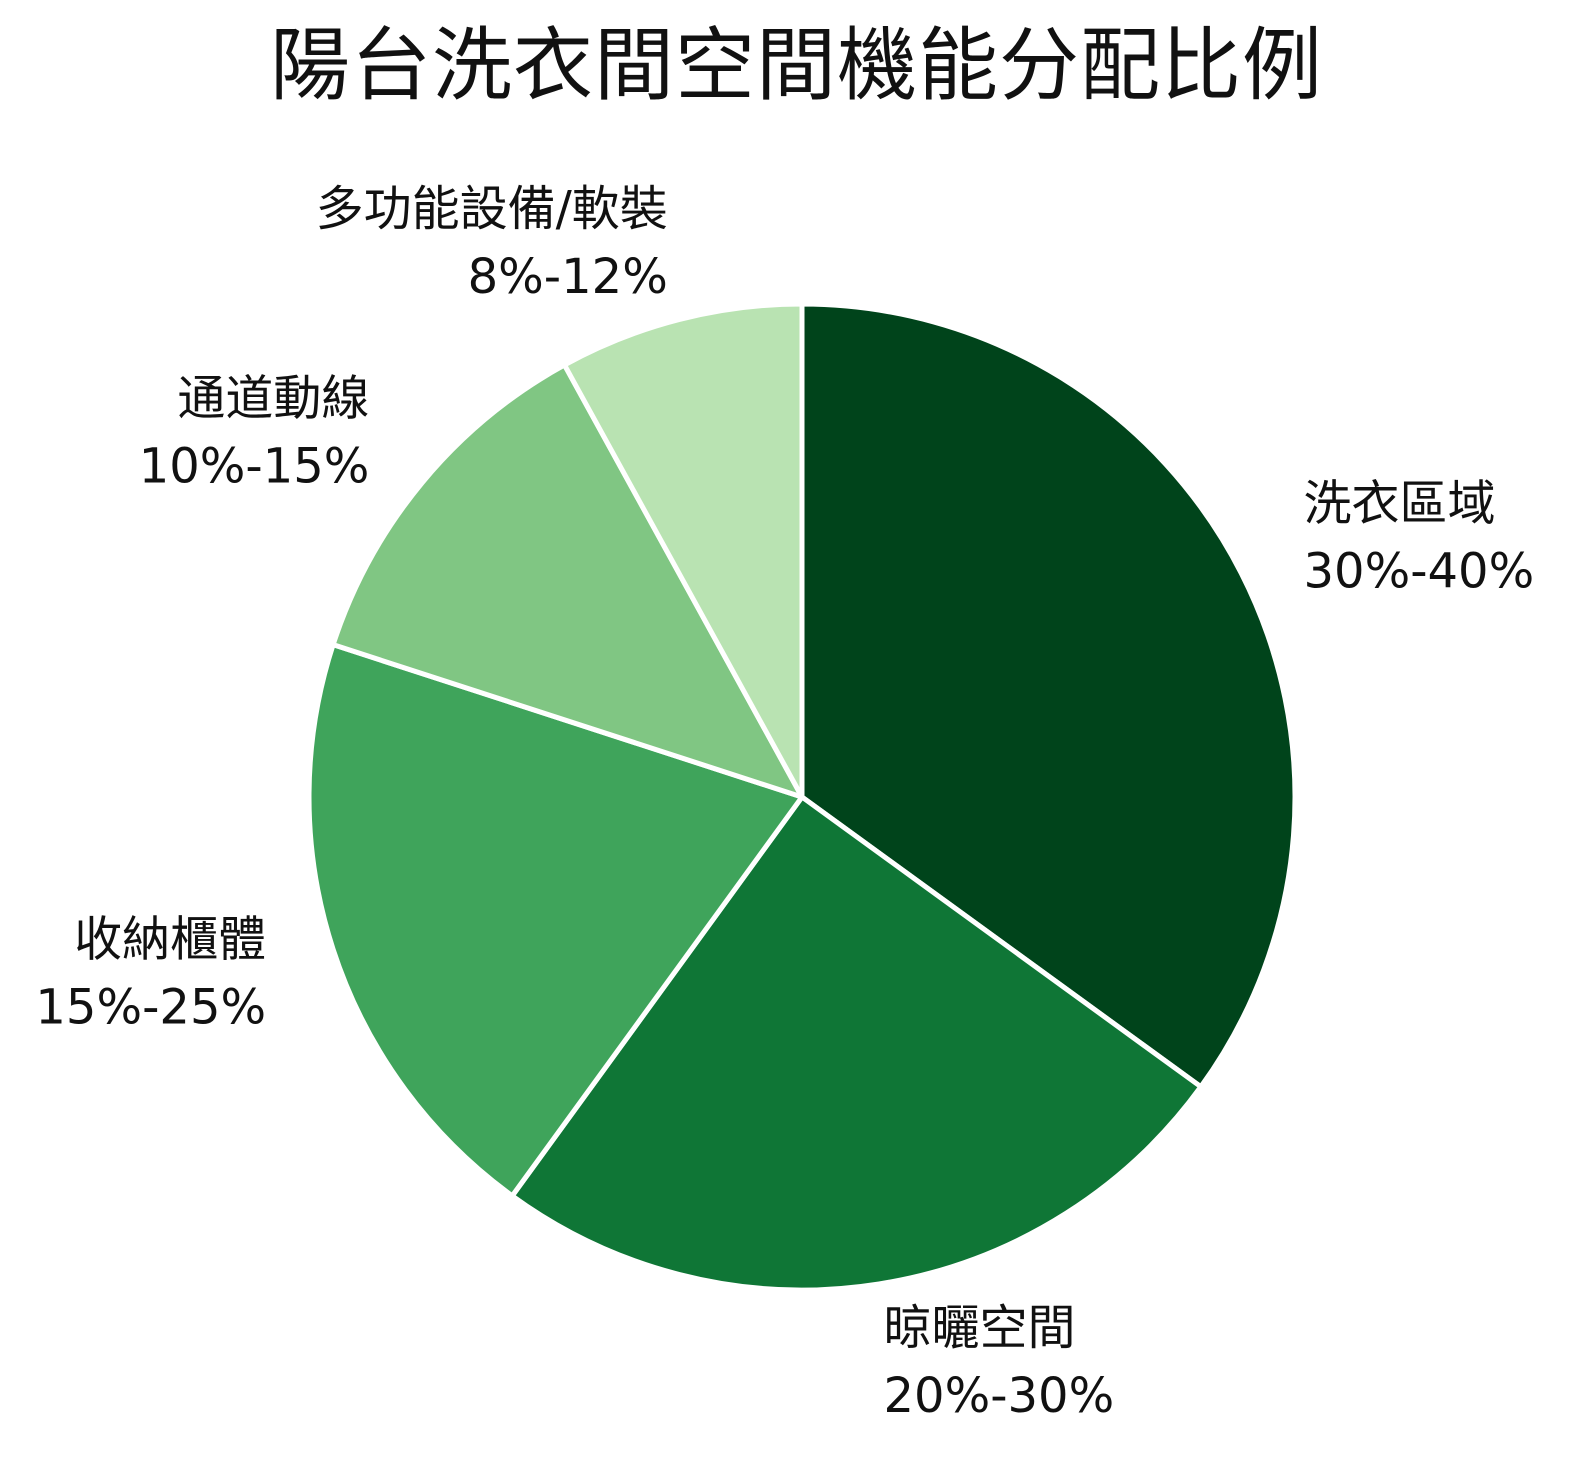 Image resolution: width=1593 pixels, height=1468 pixels. Describe the element at coordinates (1419, 537) in the screenshot. I see `slice-label-1: 洗衣區域 30%-40%` at that location.